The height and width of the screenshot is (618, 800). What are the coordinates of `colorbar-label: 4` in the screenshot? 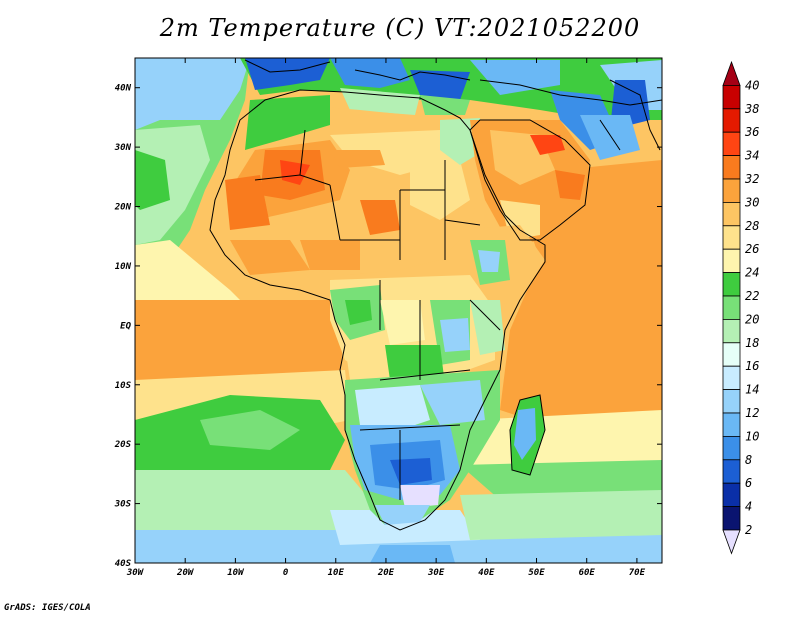 It's located at (748, 507).